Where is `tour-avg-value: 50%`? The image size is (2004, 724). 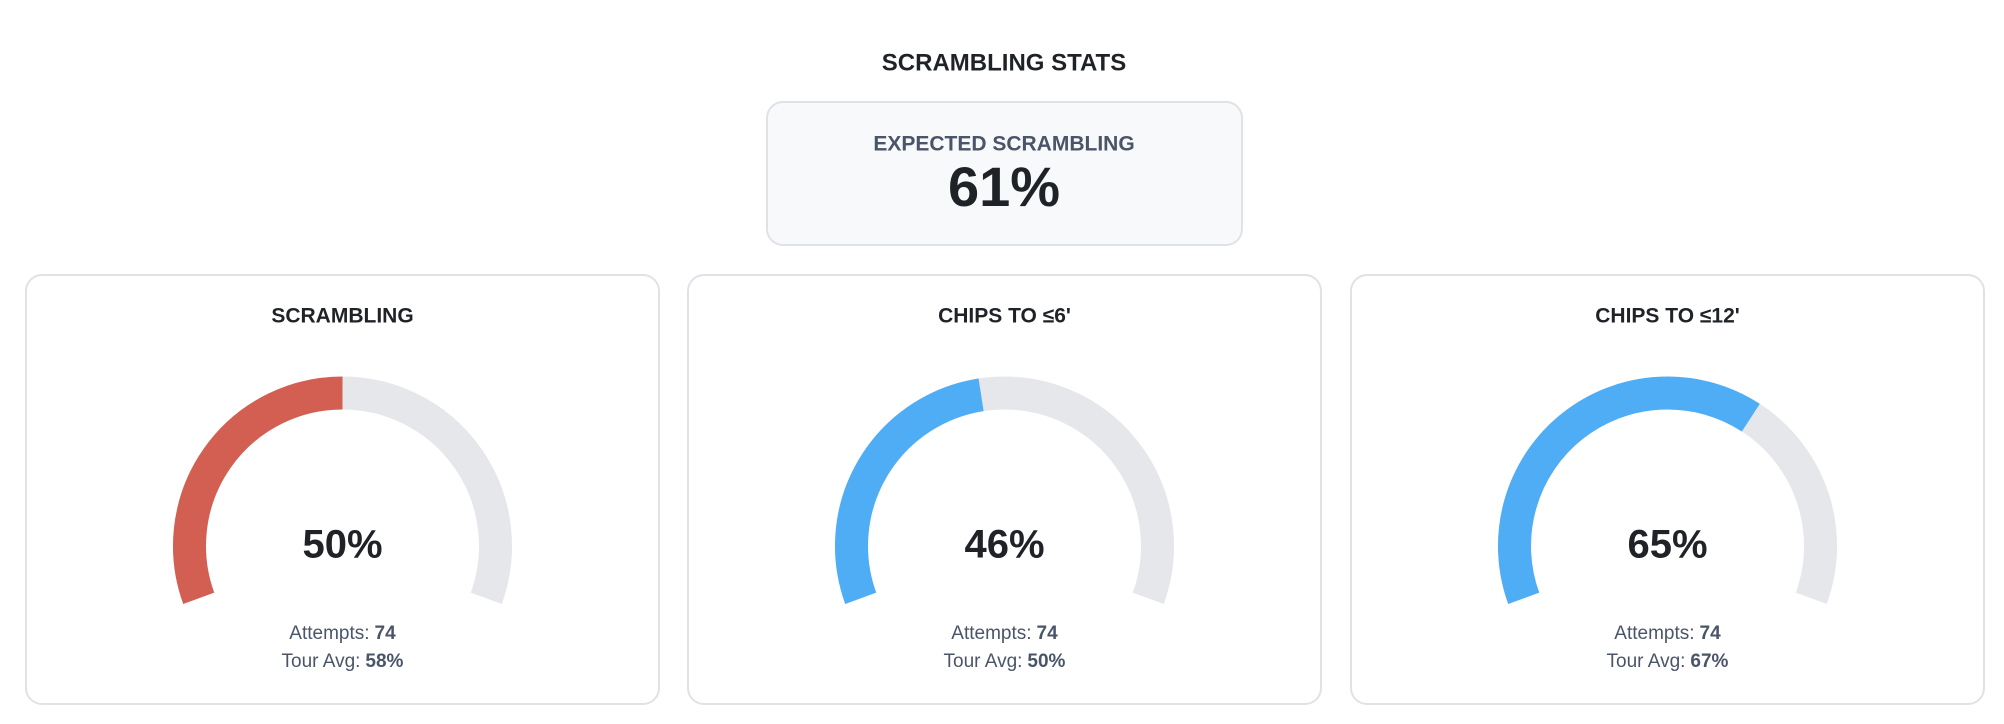
tour-avg-value: 50% is located at coordinates (1046, 661).